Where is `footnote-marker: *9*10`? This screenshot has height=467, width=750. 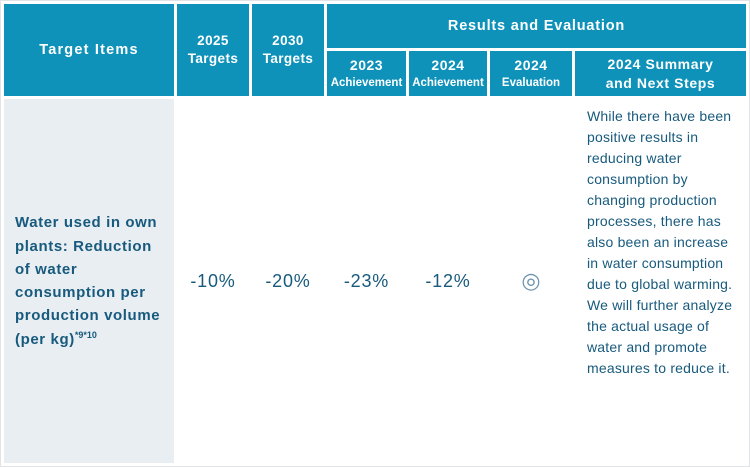
footnote-marker: *9*10 is located at coordinates (85, 334).